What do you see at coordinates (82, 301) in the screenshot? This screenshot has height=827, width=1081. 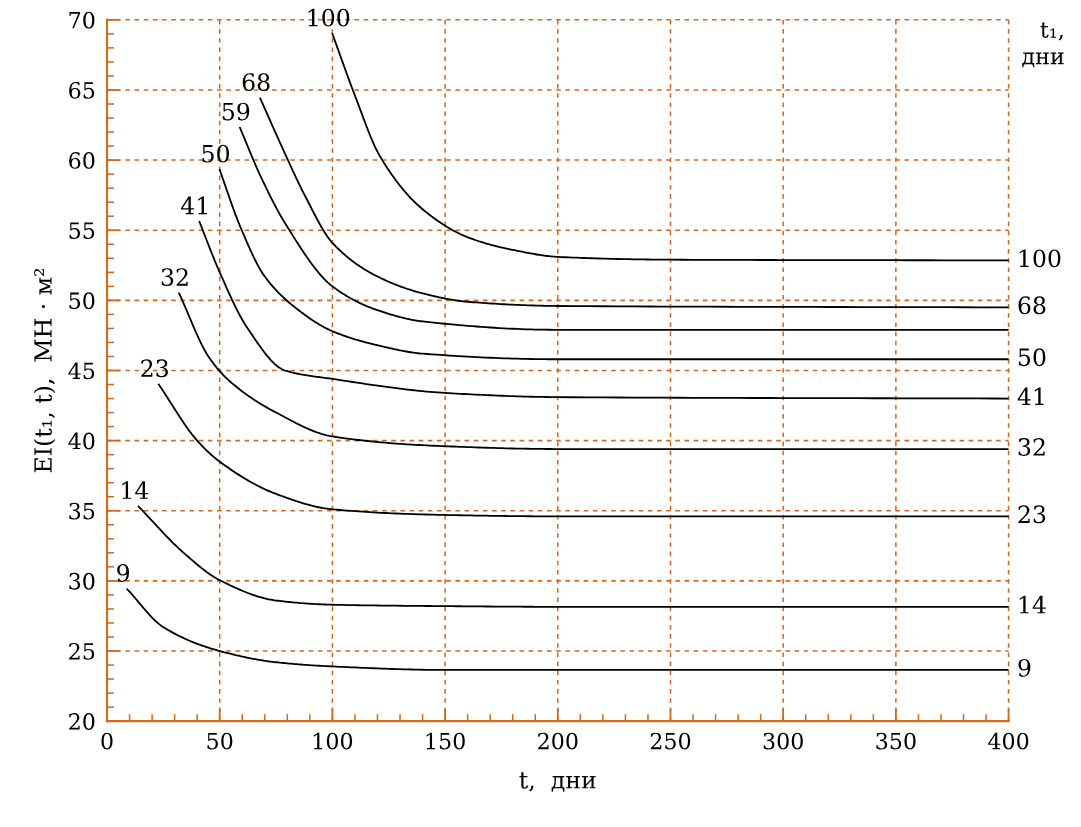 I see `y-tick-label: 50` at bounding box center [82, 301].